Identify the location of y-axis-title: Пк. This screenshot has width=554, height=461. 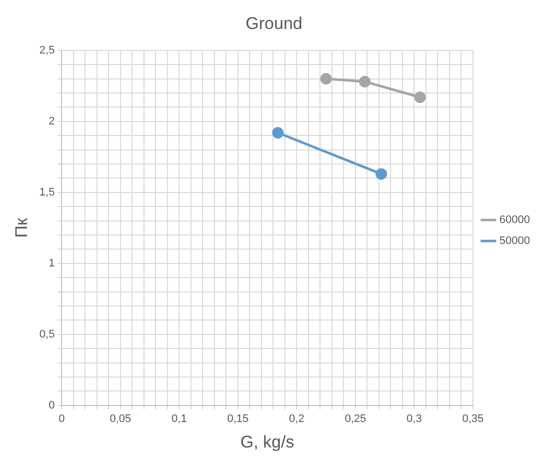
(21, 228).